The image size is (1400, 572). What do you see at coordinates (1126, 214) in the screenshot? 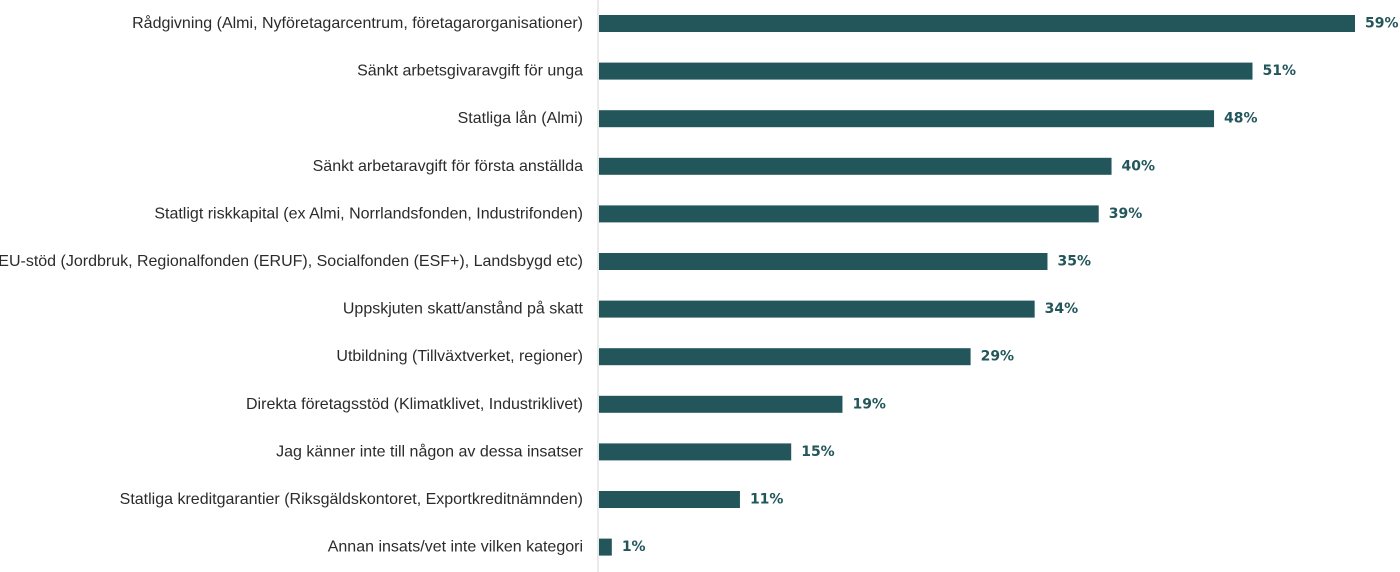
I see `value-label: 39%` at bounding box center [1126, 214].